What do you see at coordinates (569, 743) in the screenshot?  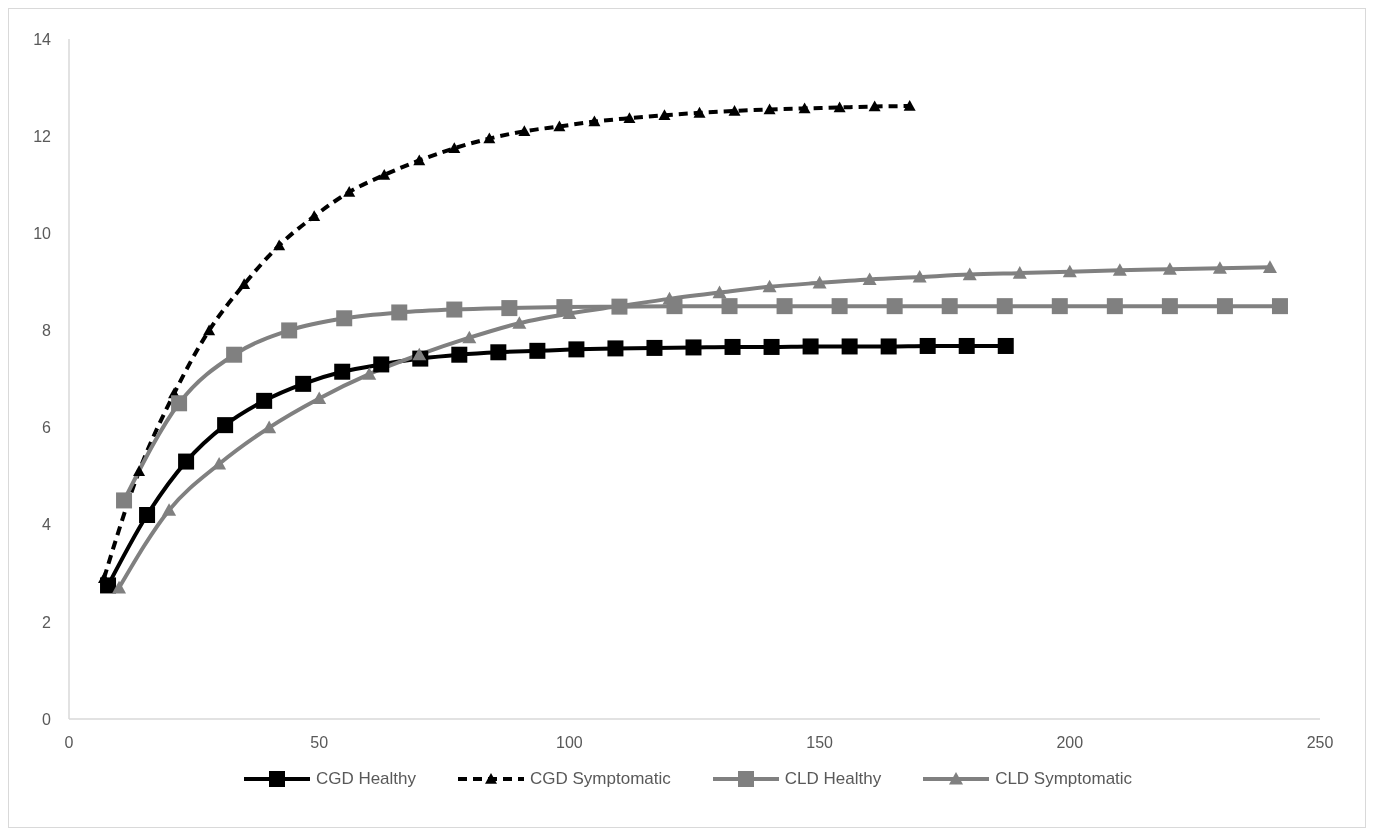 I see `x-tick-label: 100` at bounding box center [569, 743].